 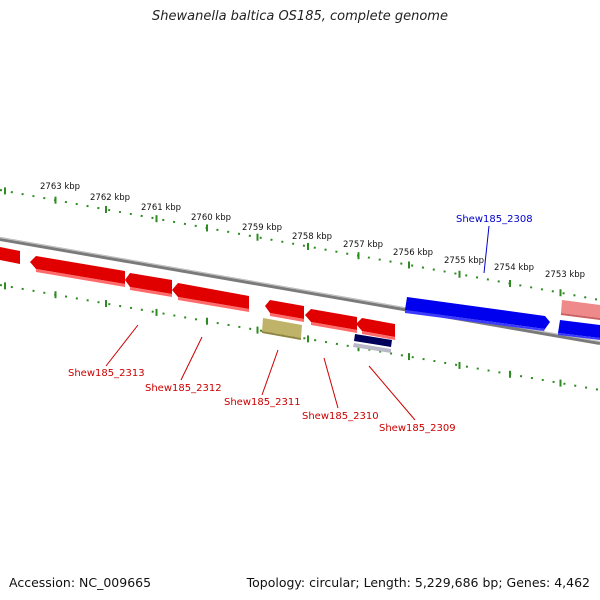 What do you see at coordinates (80, 582) in the screenshot?
I see `accession-text: Accession: NC_009665` at bounding box center [80, 582].